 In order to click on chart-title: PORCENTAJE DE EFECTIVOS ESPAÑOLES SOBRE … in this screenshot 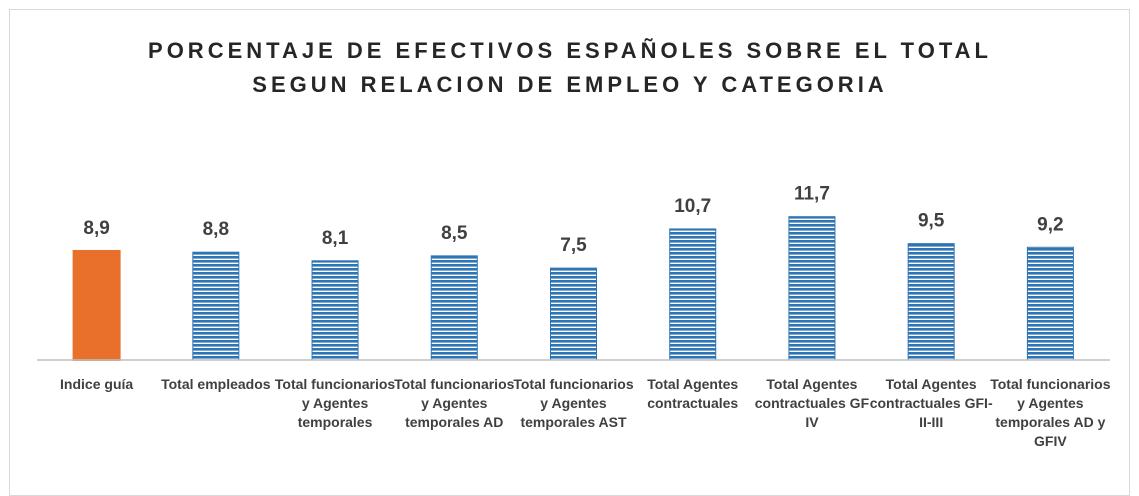, I will do `click(570, 50)`.